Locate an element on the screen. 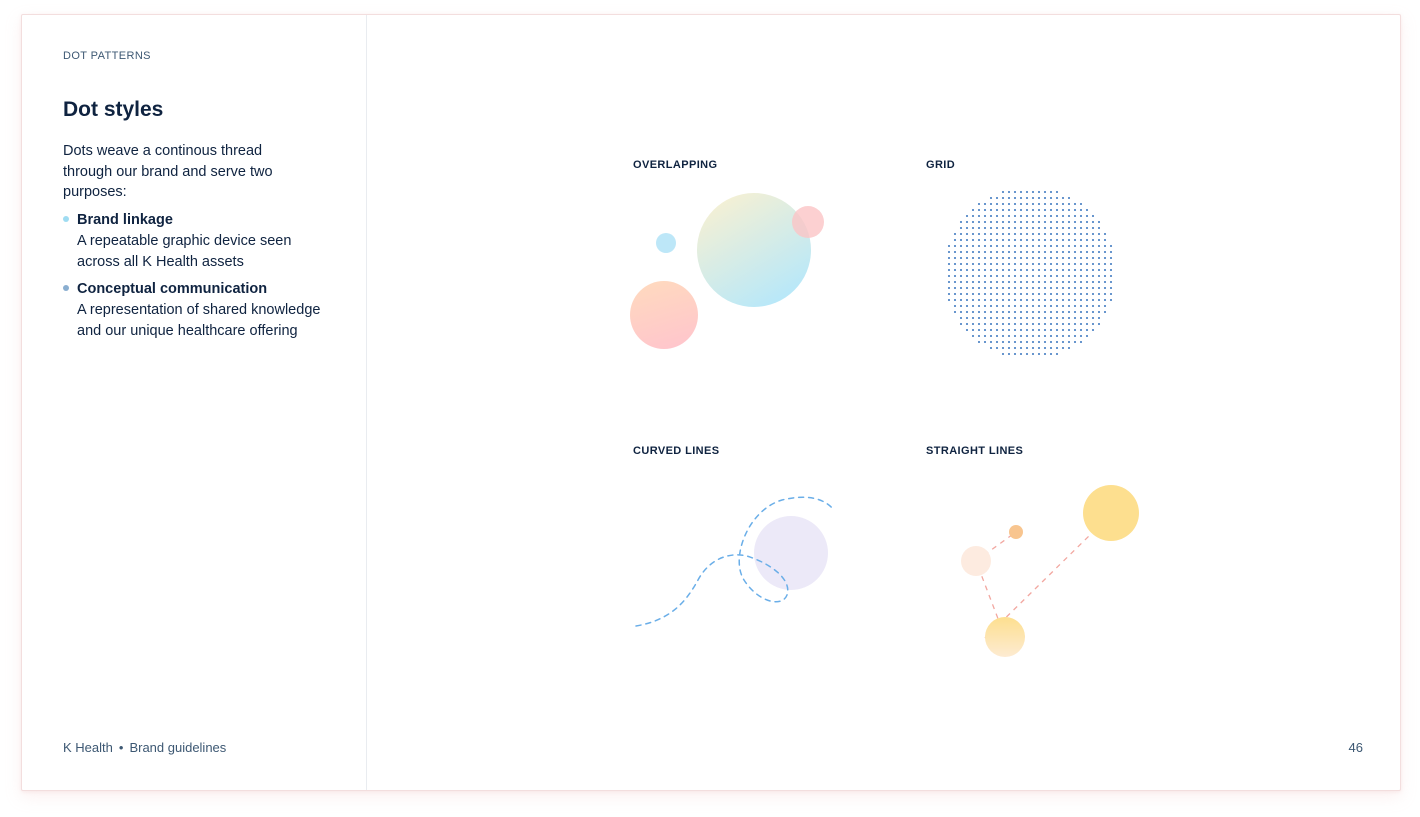 This screenshot has height=817, width=1420. lavender-dot is located at coordinates (791, 553).